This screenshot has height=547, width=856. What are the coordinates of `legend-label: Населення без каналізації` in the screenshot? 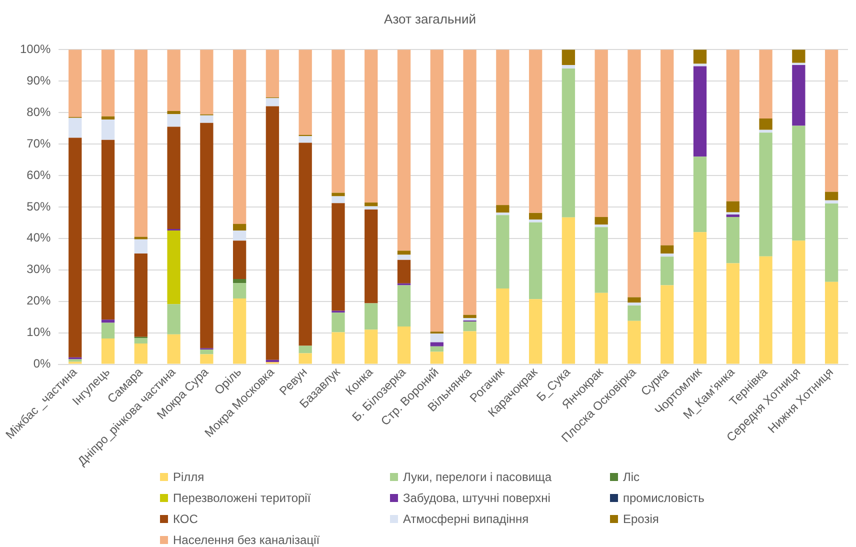 It's located at (246, 540).